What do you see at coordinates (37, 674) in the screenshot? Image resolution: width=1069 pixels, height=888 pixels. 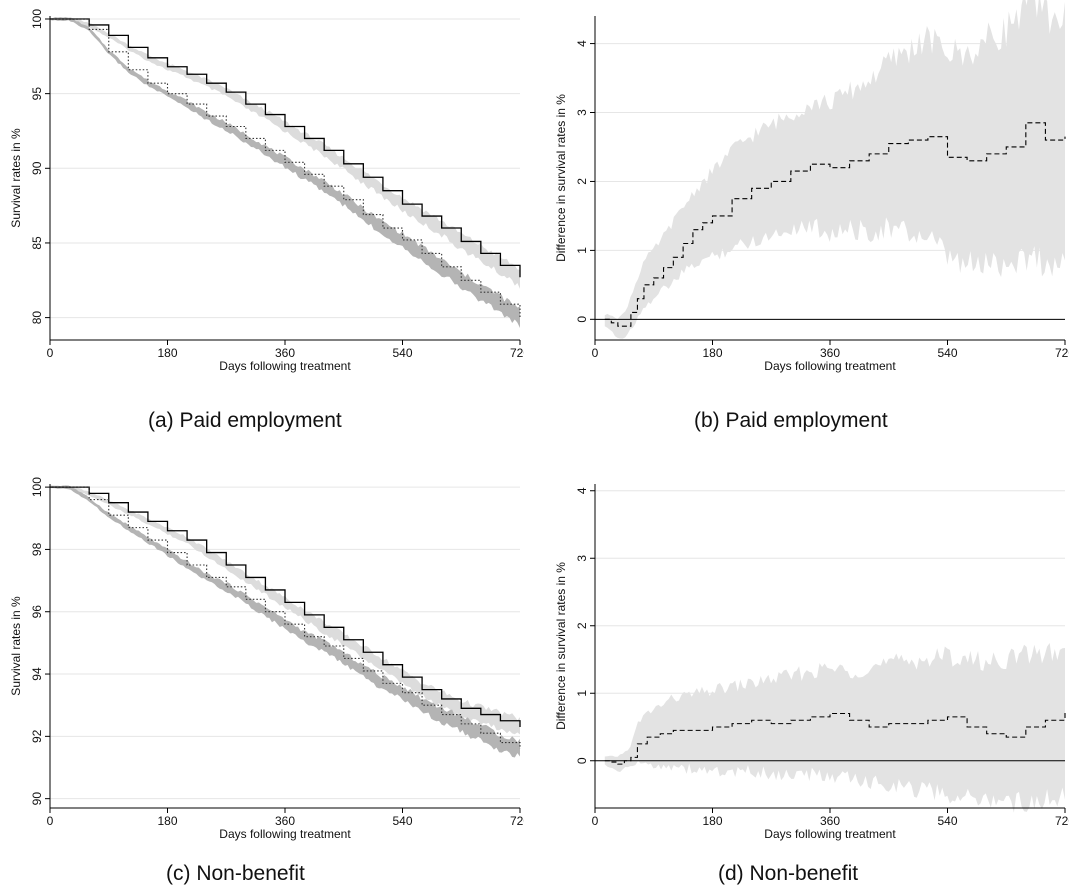 I see `y-tick-label: 94` at bounding box center [37, 674].